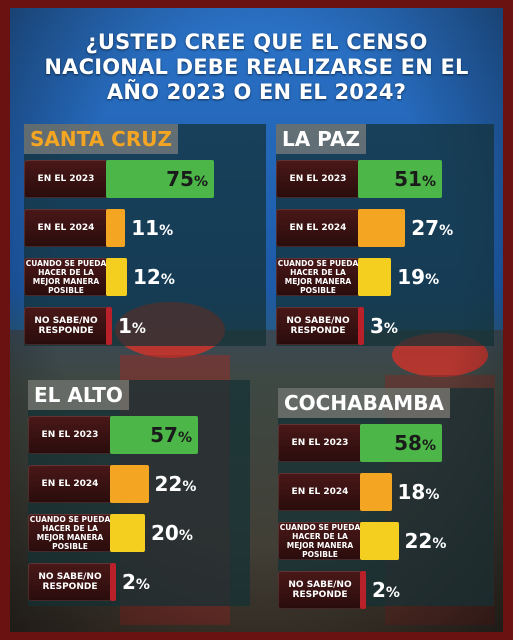 The height and width of the screenshot is (640, 513). What do you see at coordinates (321, 139) in the screenshot?
I see `panel-title: LA PAZ` at bounding box center [321, 139].